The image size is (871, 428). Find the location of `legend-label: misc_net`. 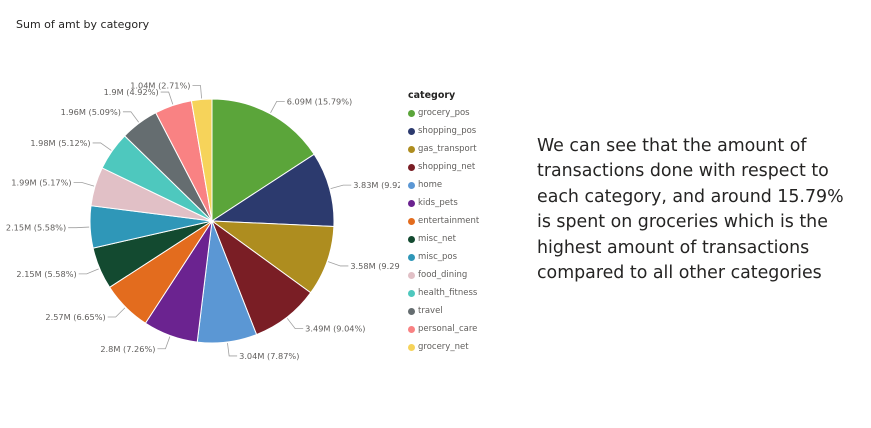

legend-label: misc_net is located at coordinates (437, 239).